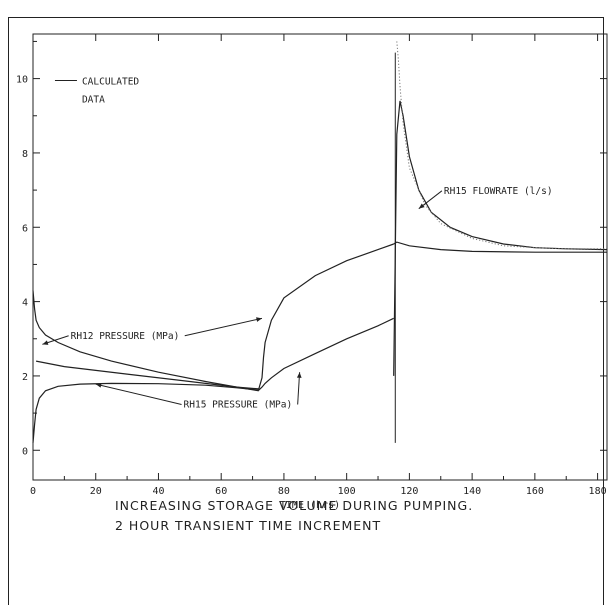 This screenshot has height=607, width=613. I want to click on x-tick-label: 120, so click(409, 491).